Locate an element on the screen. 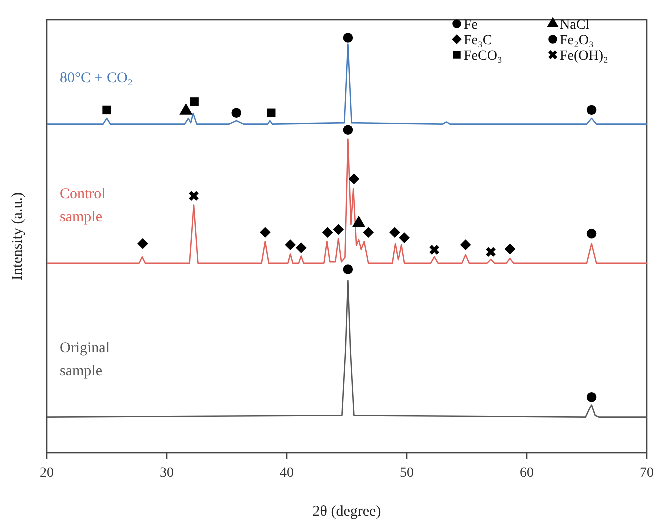  y-axis-title: Intensity (a.u.) is located at coordinates (18, 236).